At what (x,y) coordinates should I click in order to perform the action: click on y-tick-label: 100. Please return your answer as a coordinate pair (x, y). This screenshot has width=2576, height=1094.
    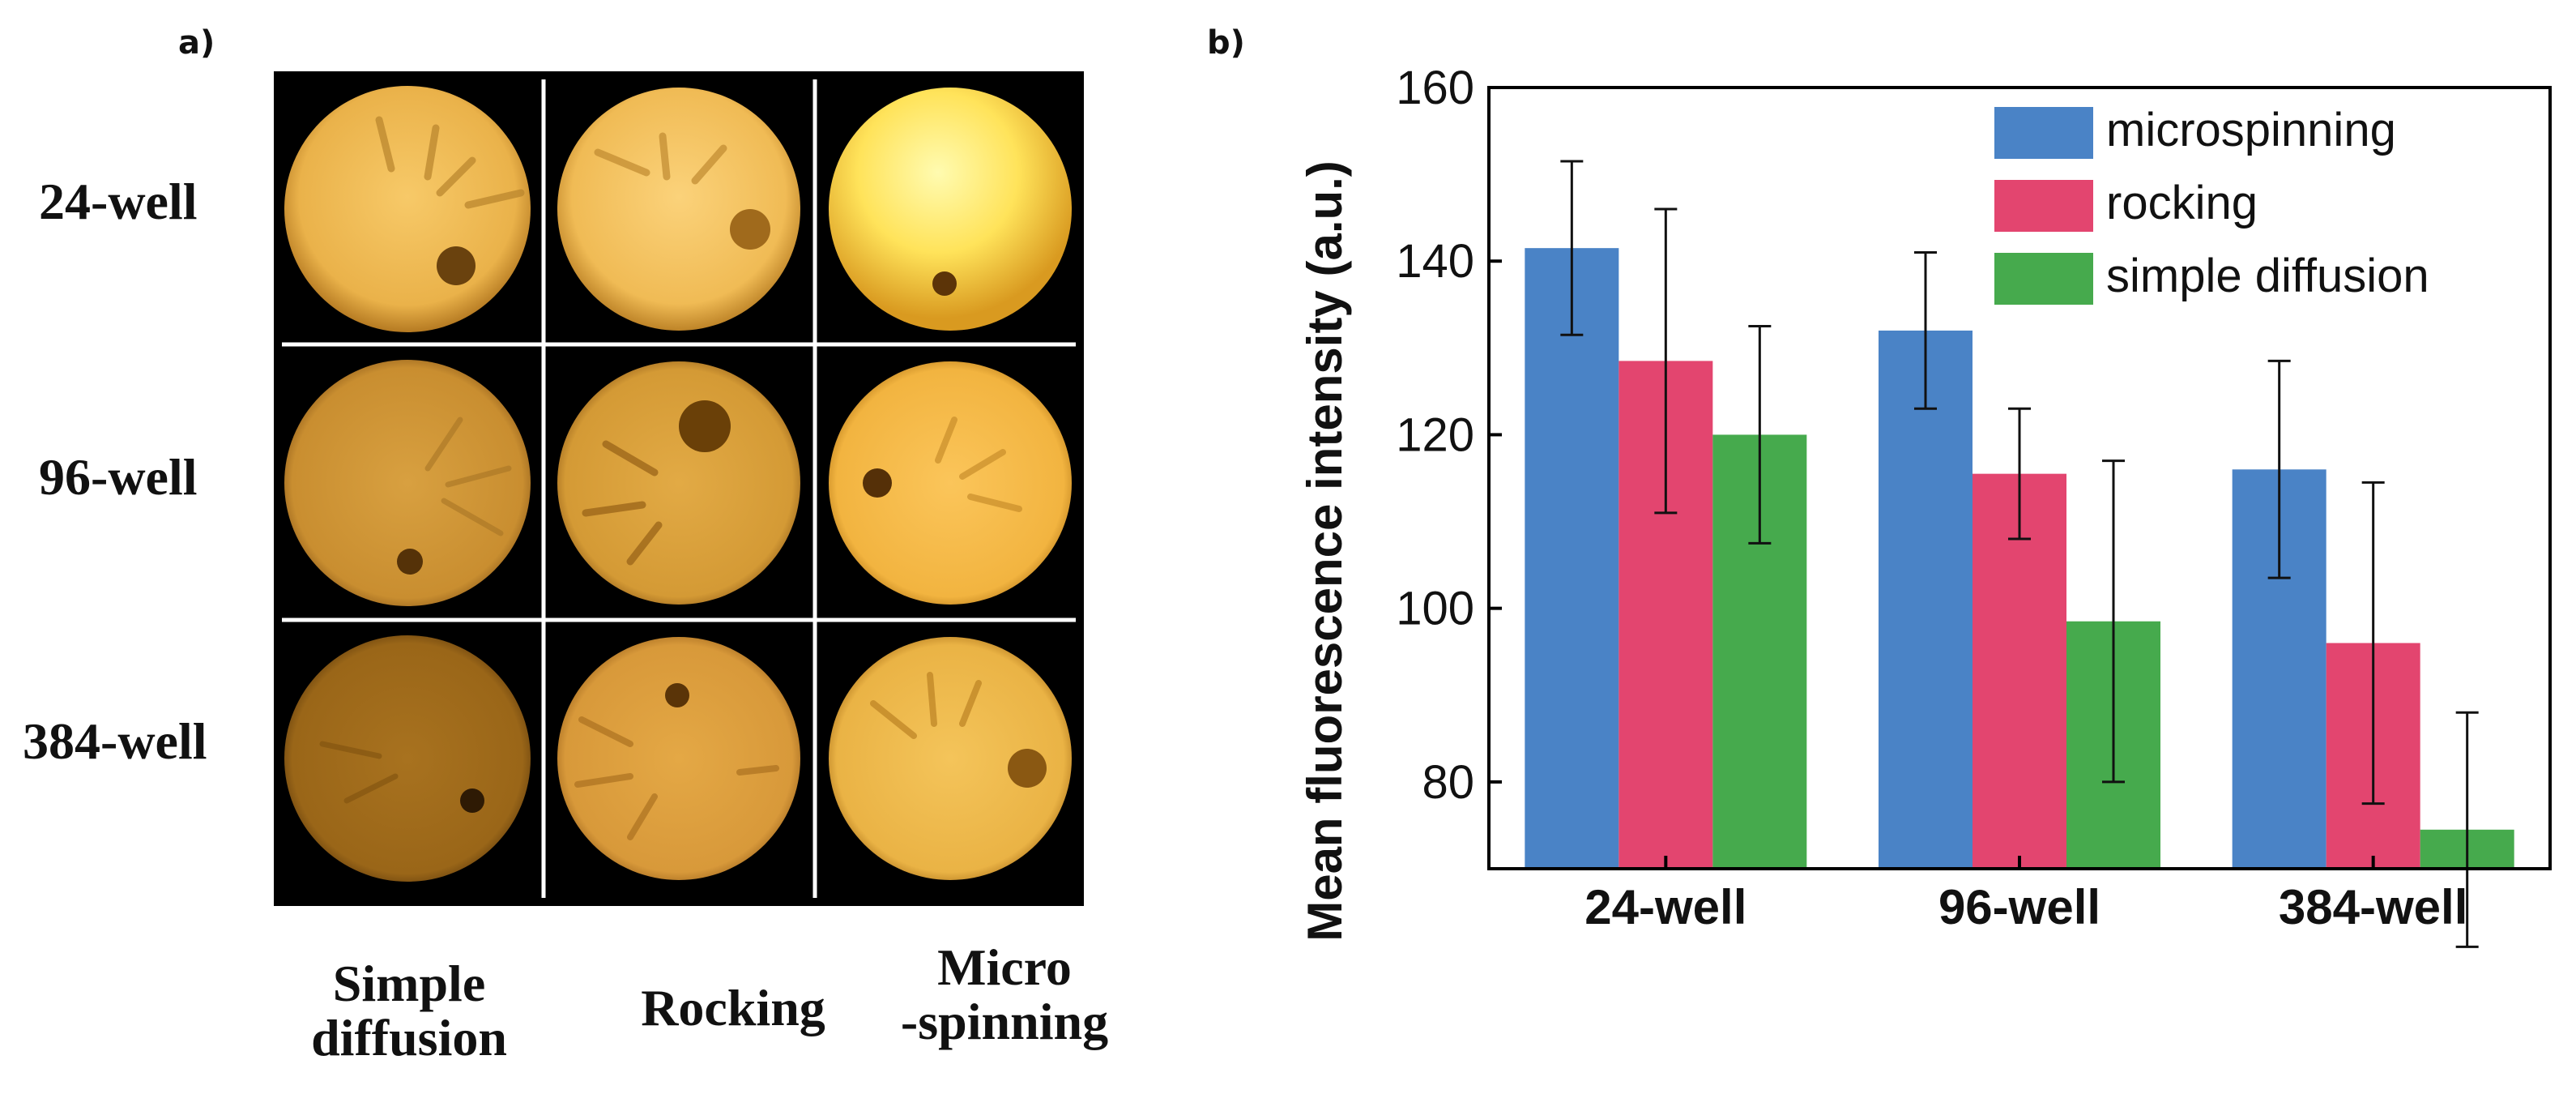
    Looking at the image, I should click on (1435, 609).